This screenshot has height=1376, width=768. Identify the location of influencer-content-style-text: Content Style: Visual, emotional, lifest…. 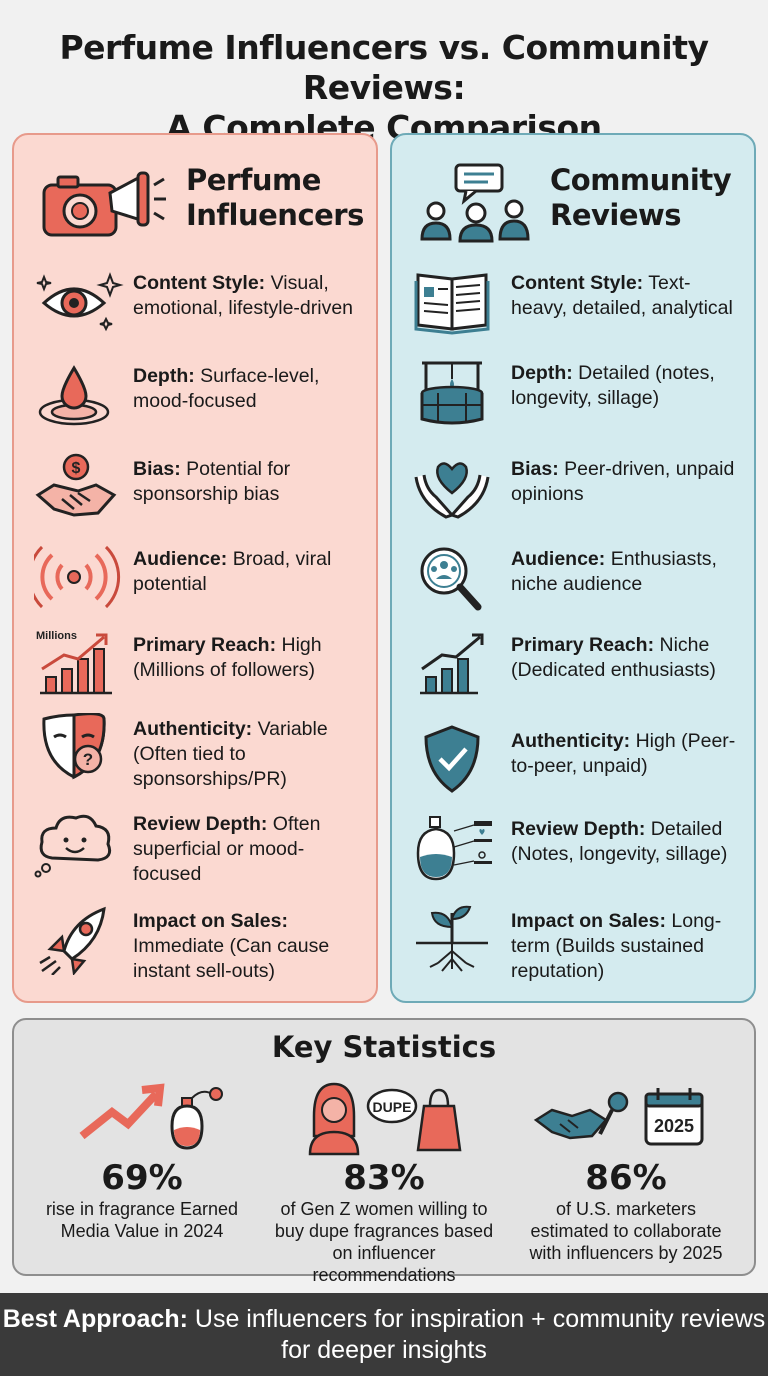
(243, 295).